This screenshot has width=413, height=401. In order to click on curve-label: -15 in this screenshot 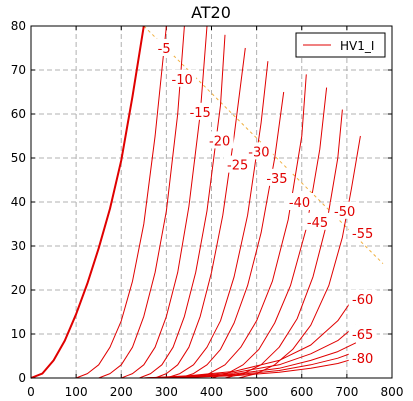, I will do `click(200, 113)`.